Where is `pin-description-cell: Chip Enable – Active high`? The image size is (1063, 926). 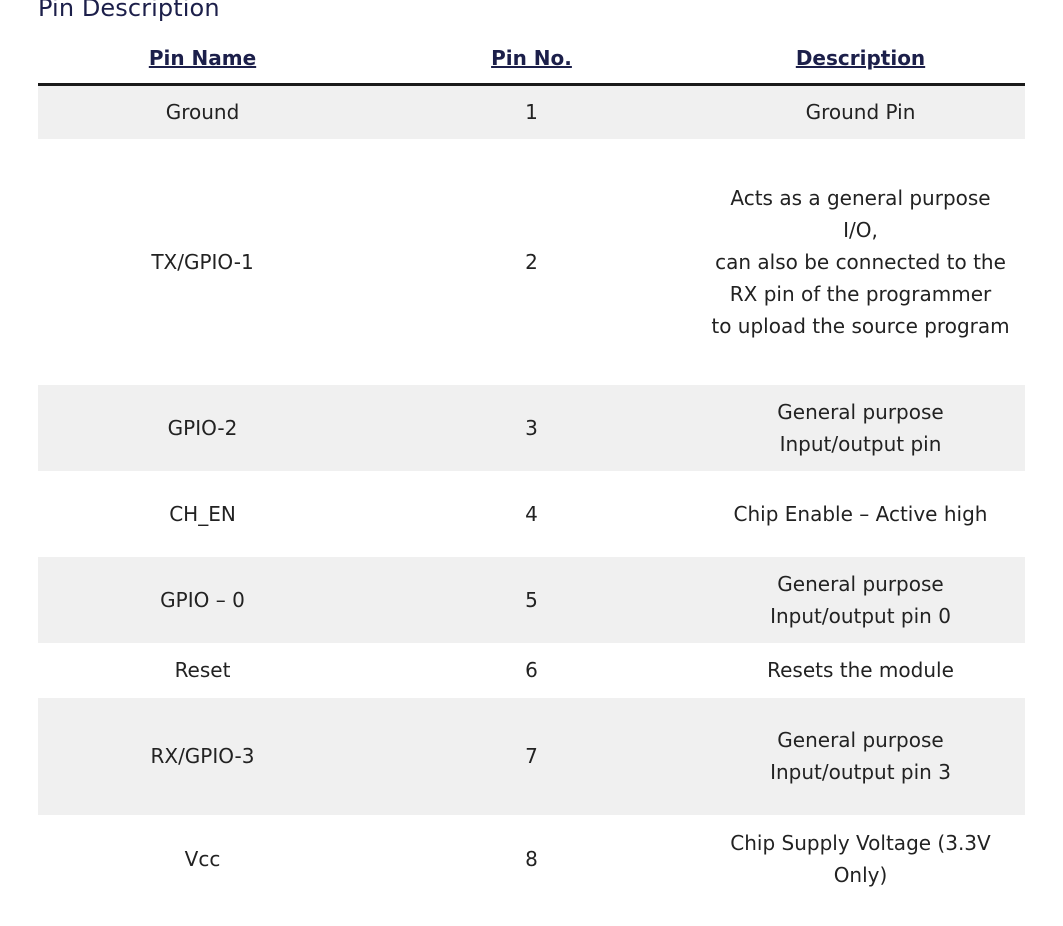
pin-description-cell: Chip Enable – Active high is located at coordinates (860, 514).